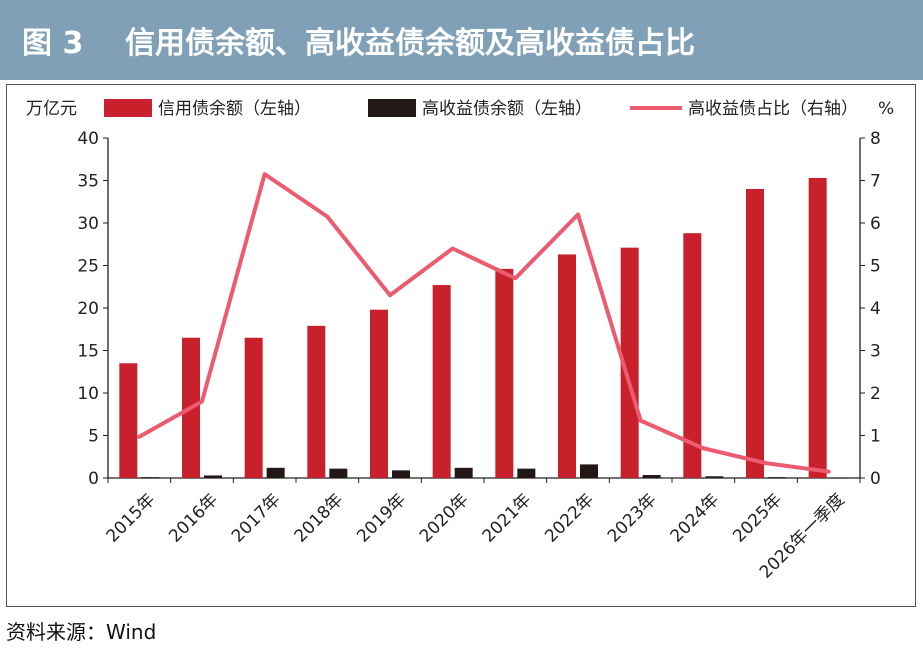 This screenshot has width=923, height=649. I want to click on legend-label-high-yield: 高收益债余额（左轴）, so click(507, 109).